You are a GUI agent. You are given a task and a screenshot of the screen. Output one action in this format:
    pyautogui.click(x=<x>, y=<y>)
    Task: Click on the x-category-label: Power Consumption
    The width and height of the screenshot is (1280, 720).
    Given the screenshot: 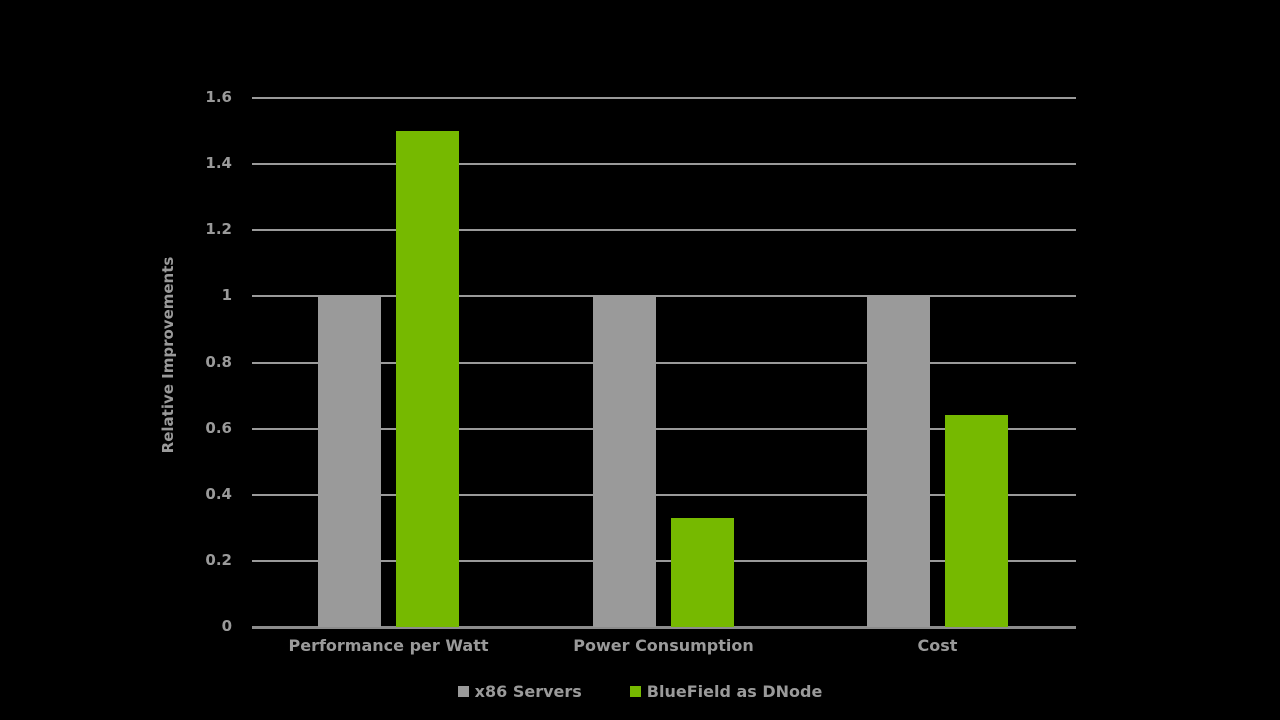 What is the action you would take?
    pyautogui.click(x=663, y=645)
    